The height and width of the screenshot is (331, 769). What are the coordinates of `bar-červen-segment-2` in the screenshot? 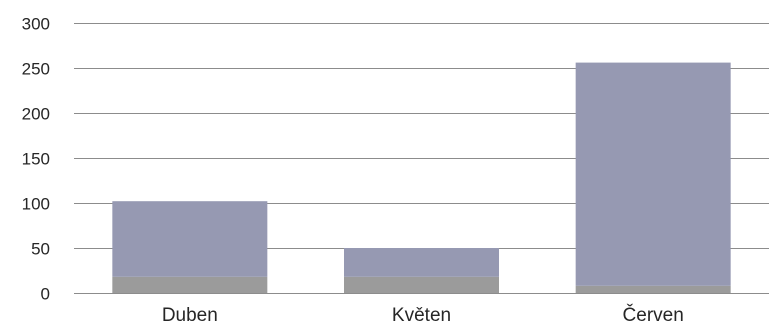 It's located at (653, 174).